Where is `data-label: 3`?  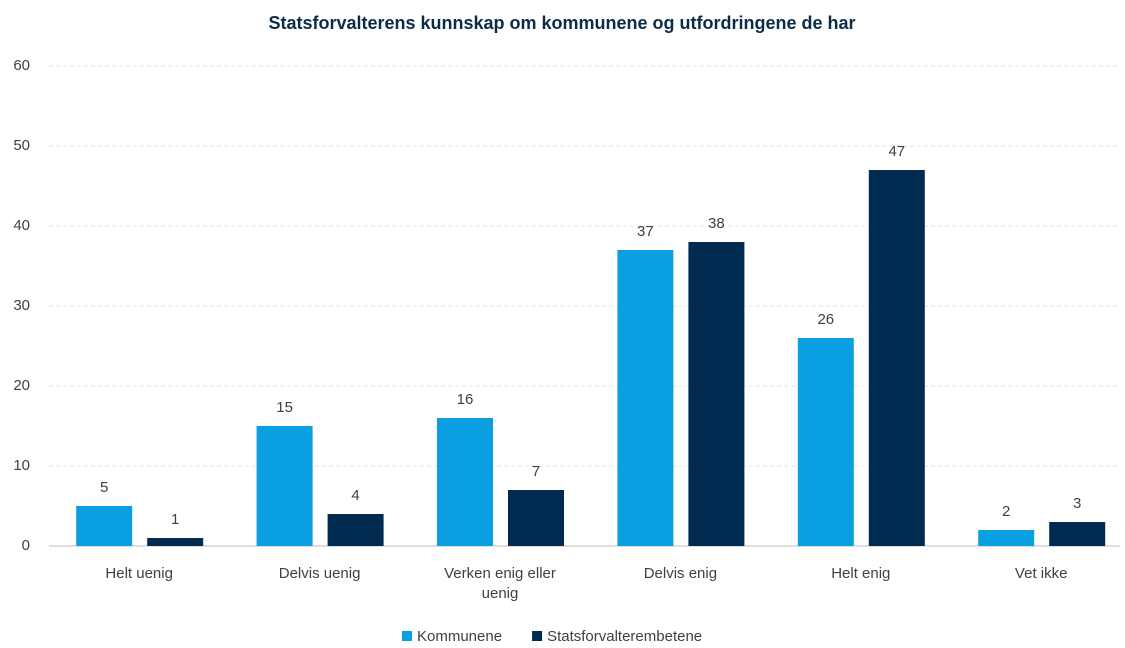
data-label: 3 is located at coordinates (1077, 503).